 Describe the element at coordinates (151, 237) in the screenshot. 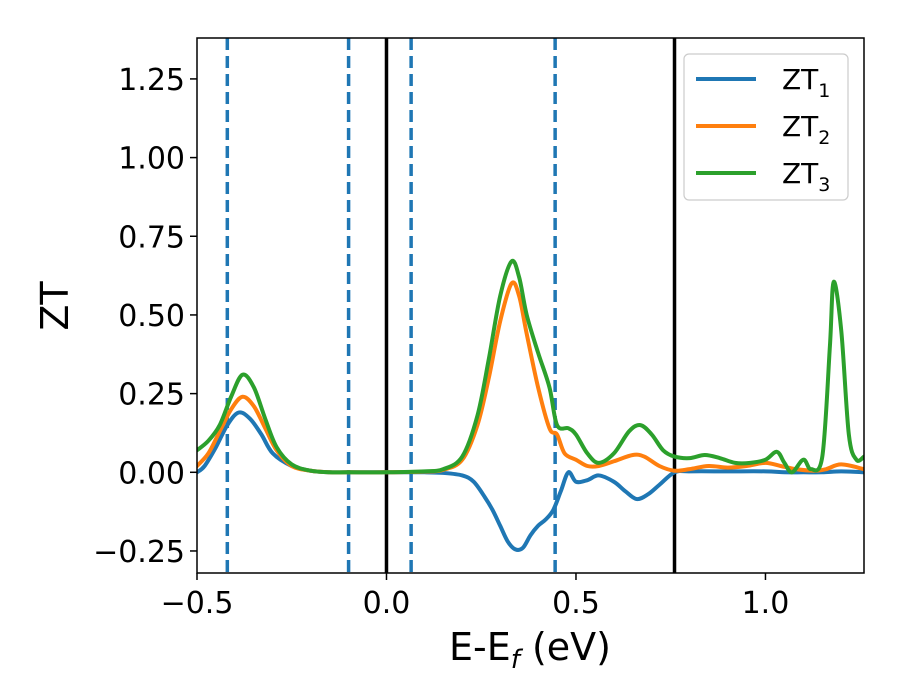

I see `y-tick-label: 0.75` at that location.